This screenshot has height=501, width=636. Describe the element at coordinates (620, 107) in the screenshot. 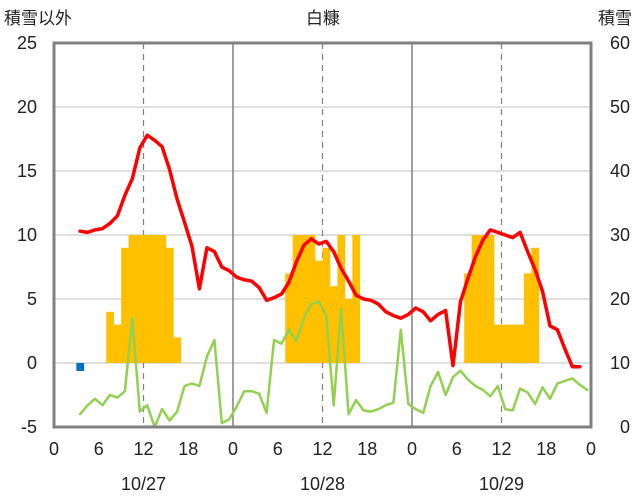

I see `right-tick-label: 50` at that location.